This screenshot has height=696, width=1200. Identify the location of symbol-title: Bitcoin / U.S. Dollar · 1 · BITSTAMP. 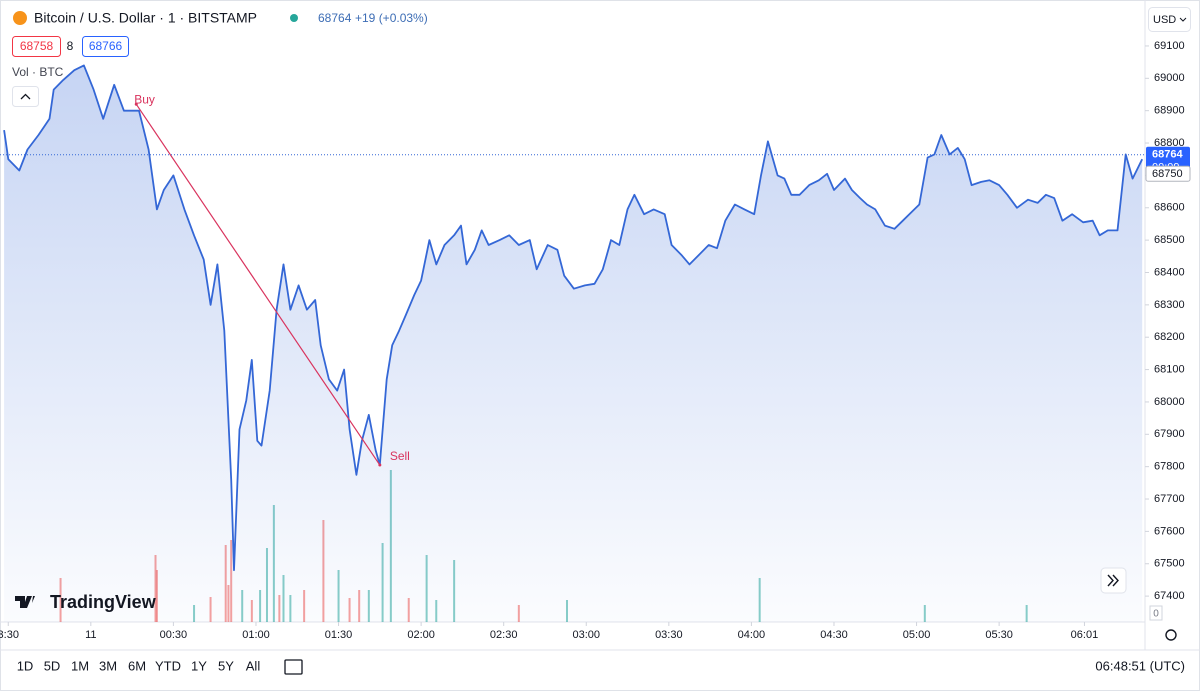
(145, 18).